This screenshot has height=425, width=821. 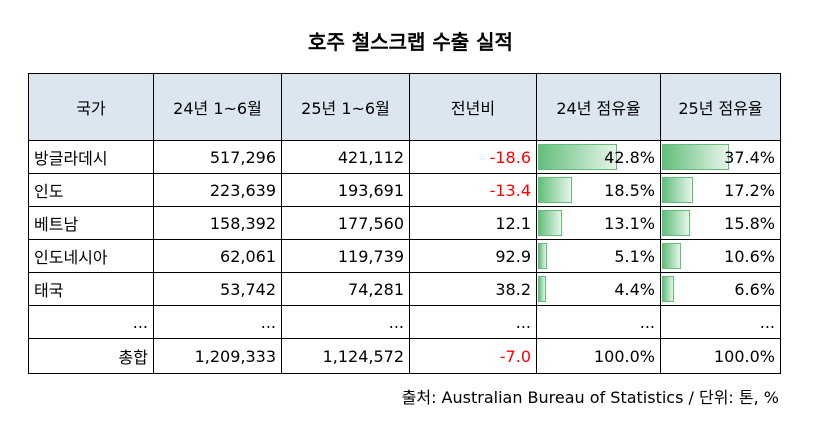 What do you see at coordinates (473, 289) in the screenshot?
I see `yoy-cell: 38.2` at bounding box center [473, 289].